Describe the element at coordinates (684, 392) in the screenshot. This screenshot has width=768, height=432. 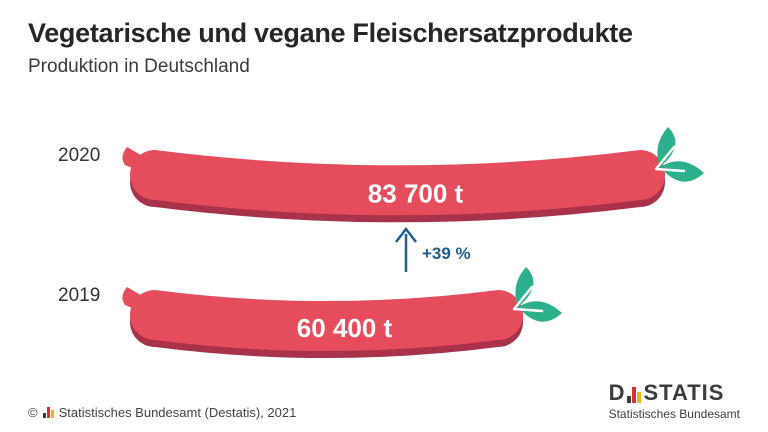
I see `brand-name-right: STATIS` at that location.